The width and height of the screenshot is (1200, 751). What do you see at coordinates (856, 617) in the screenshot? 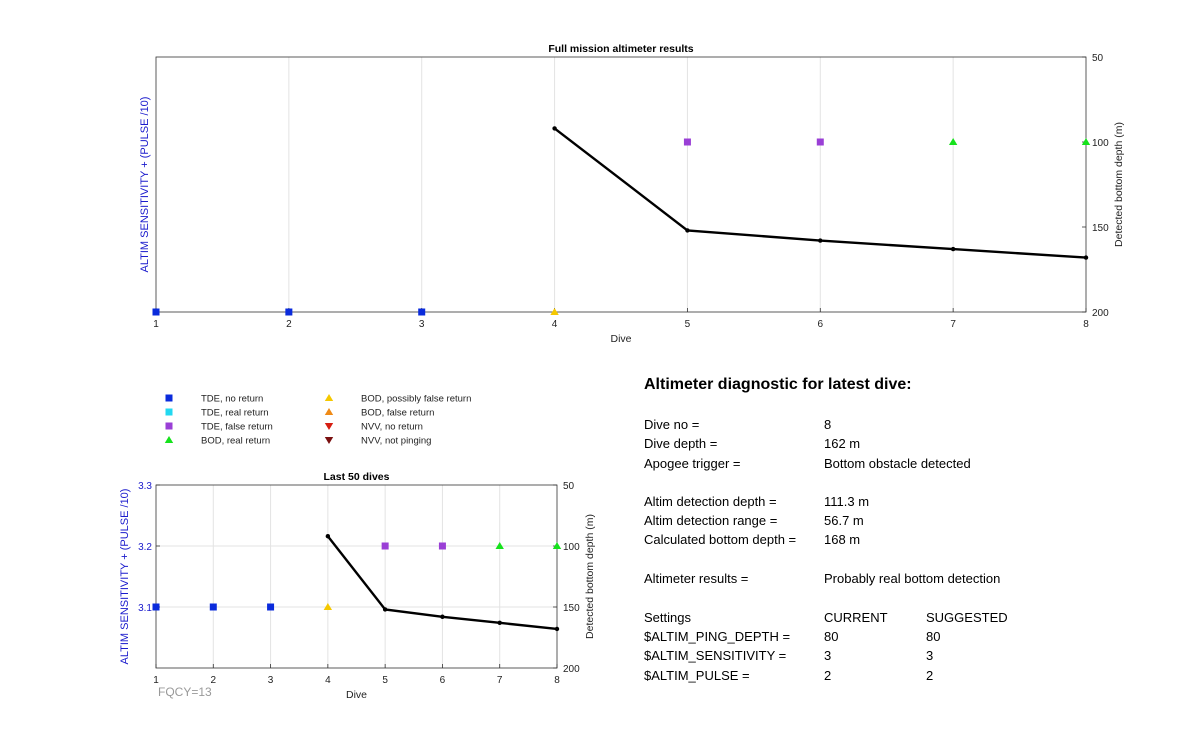
I see `settings-header-current: CURRENT` at bounding box center [856, 617].